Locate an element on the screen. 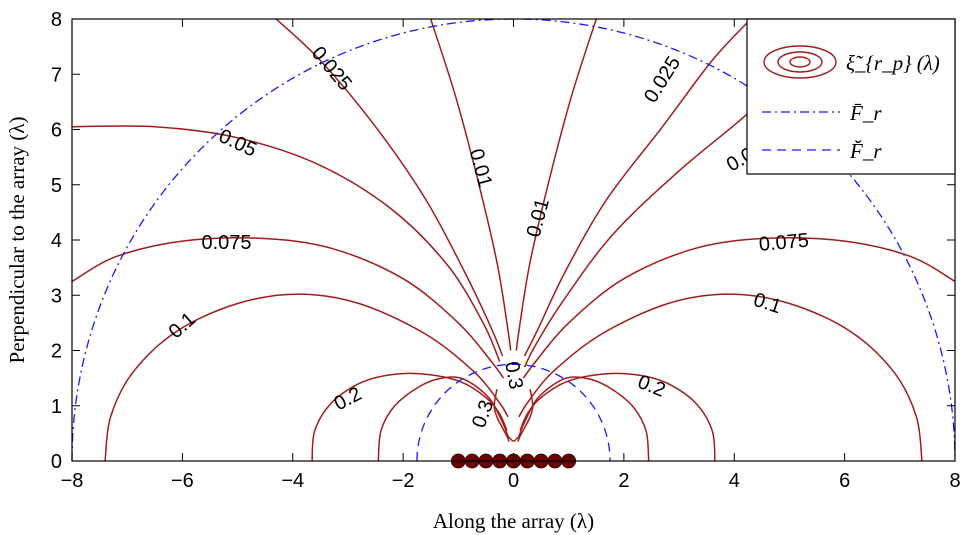 This screenshot has width=965, height=535. legend-contour-symbol-mid is located at coordinates (800, 62).